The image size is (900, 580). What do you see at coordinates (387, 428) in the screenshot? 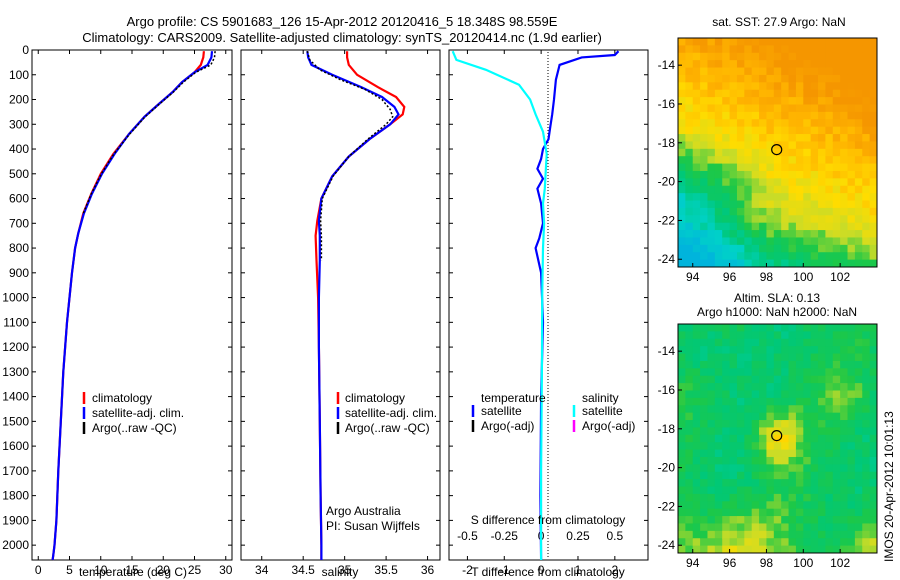
I see `legend-label: Argo(..raw -QC)` at bounding box center [387, 428].